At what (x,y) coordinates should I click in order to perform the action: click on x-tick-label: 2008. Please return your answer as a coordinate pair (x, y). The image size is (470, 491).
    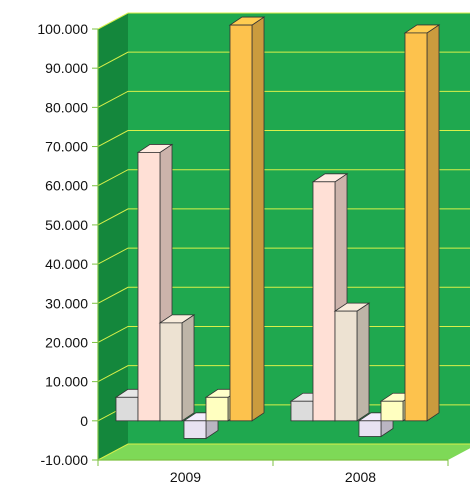
    Looking at the image, I should click on (360, 477).